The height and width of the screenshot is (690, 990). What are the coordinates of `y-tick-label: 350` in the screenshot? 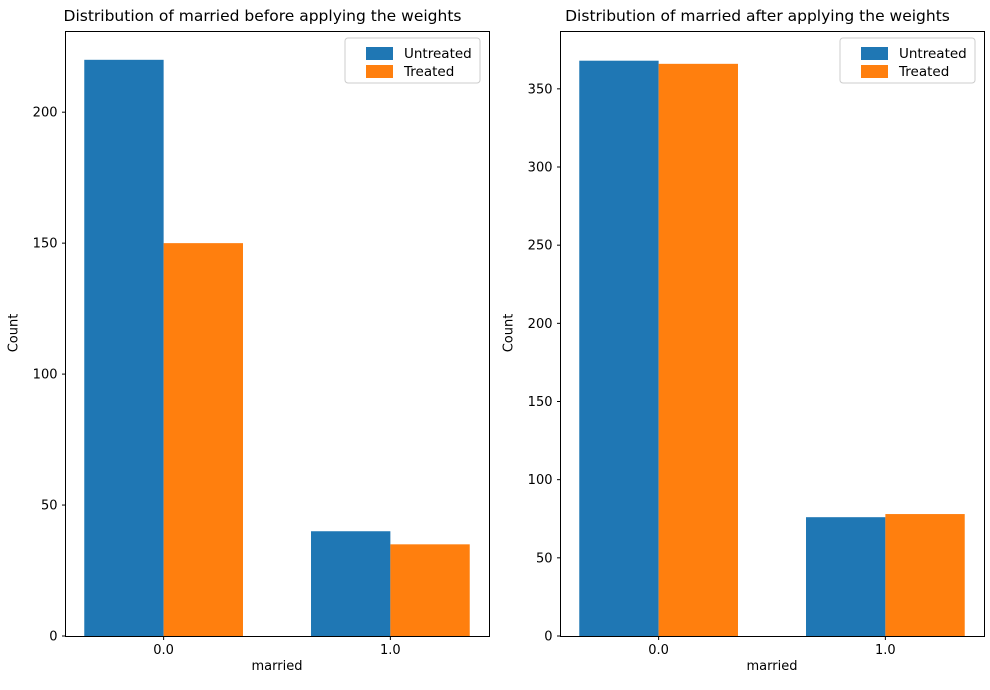 It's located at (540, 89).